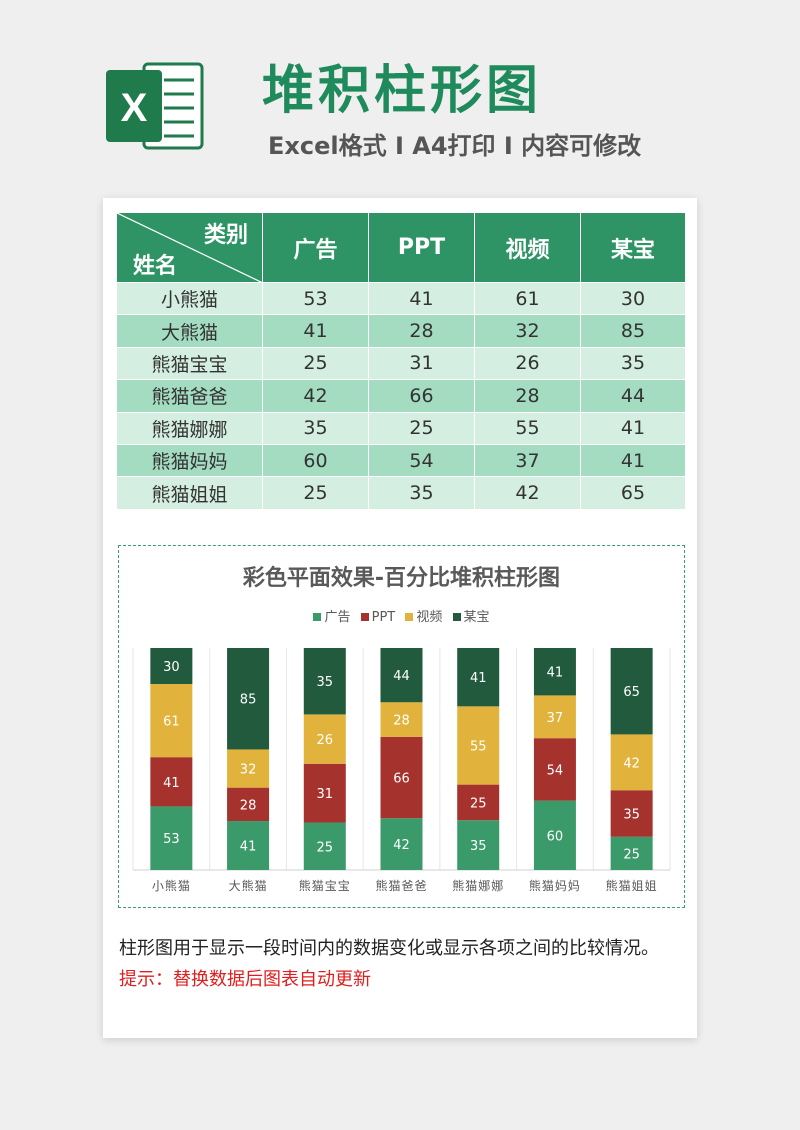 Image resolution: width=800 pixels, height=1130 pixels. What do you see at coordinates (633, 247) in the screenshot?
I see `column-header: 某宝` at bounding box center [633, 247].